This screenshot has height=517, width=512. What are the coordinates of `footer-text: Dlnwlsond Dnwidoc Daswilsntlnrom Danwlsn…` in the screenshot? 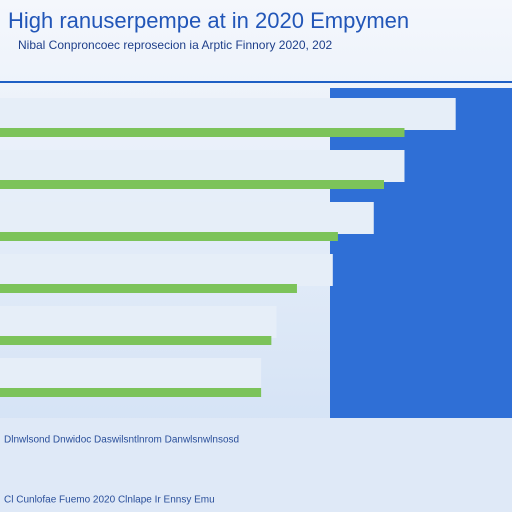 It's located at (121, 440).